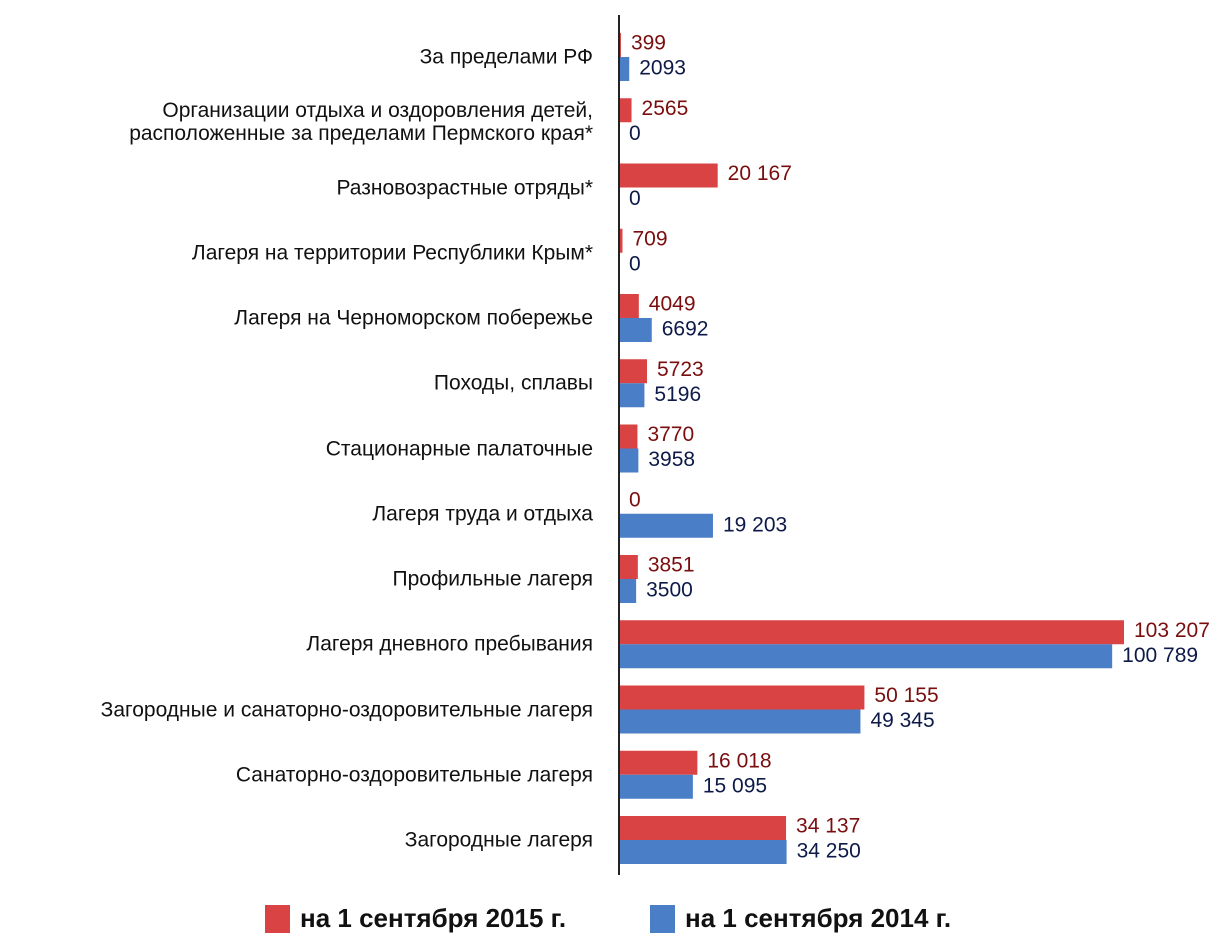  What do you see at coordinates (902, 720) in the screenshot?
I see `value-label: 49 345` at bounding box center [902, 720].